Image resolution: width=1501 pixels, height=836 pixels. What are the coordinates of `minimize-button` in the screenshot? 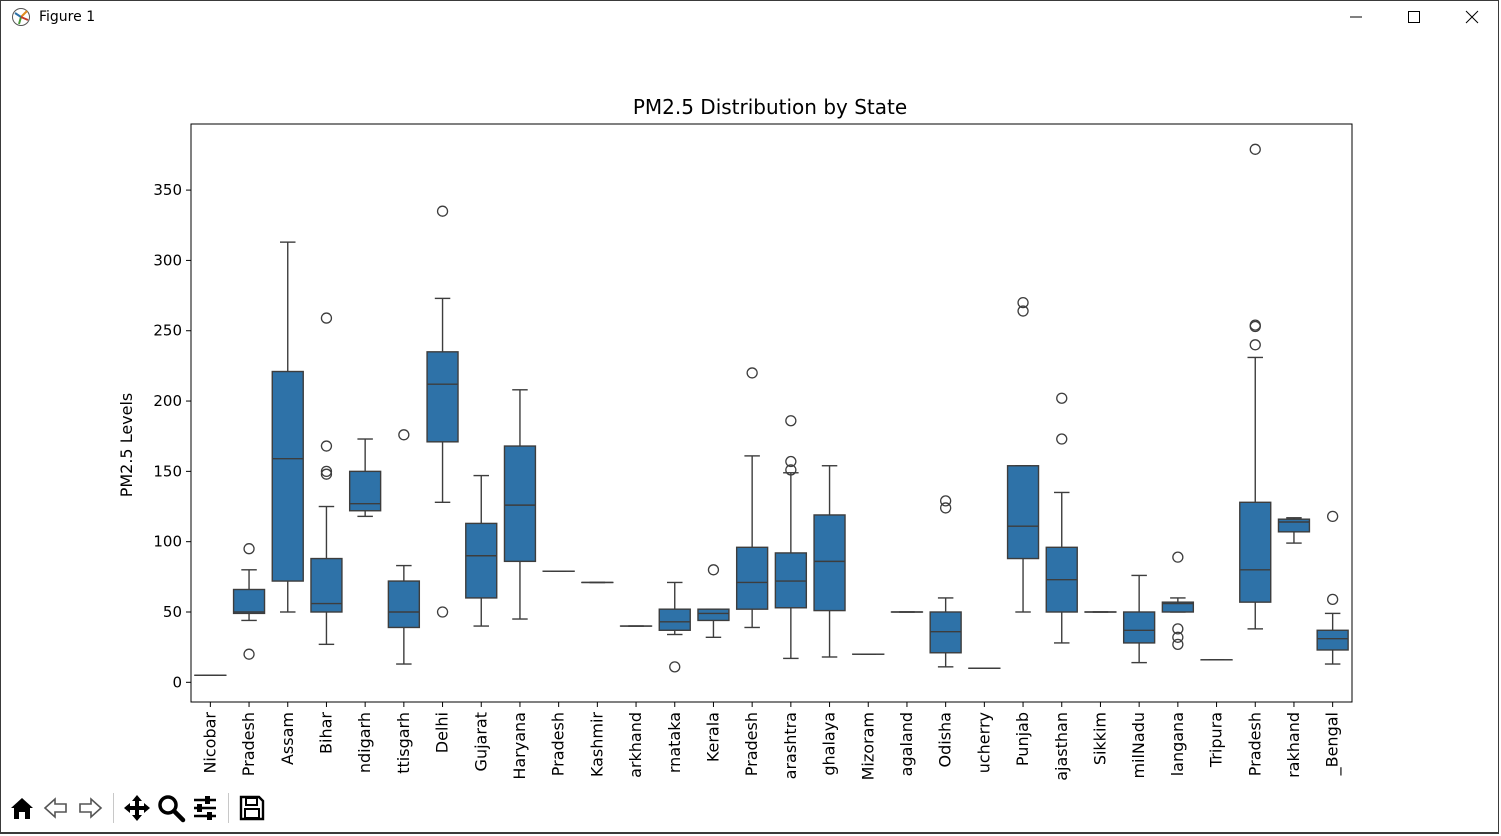 It's located at (1356, 16).